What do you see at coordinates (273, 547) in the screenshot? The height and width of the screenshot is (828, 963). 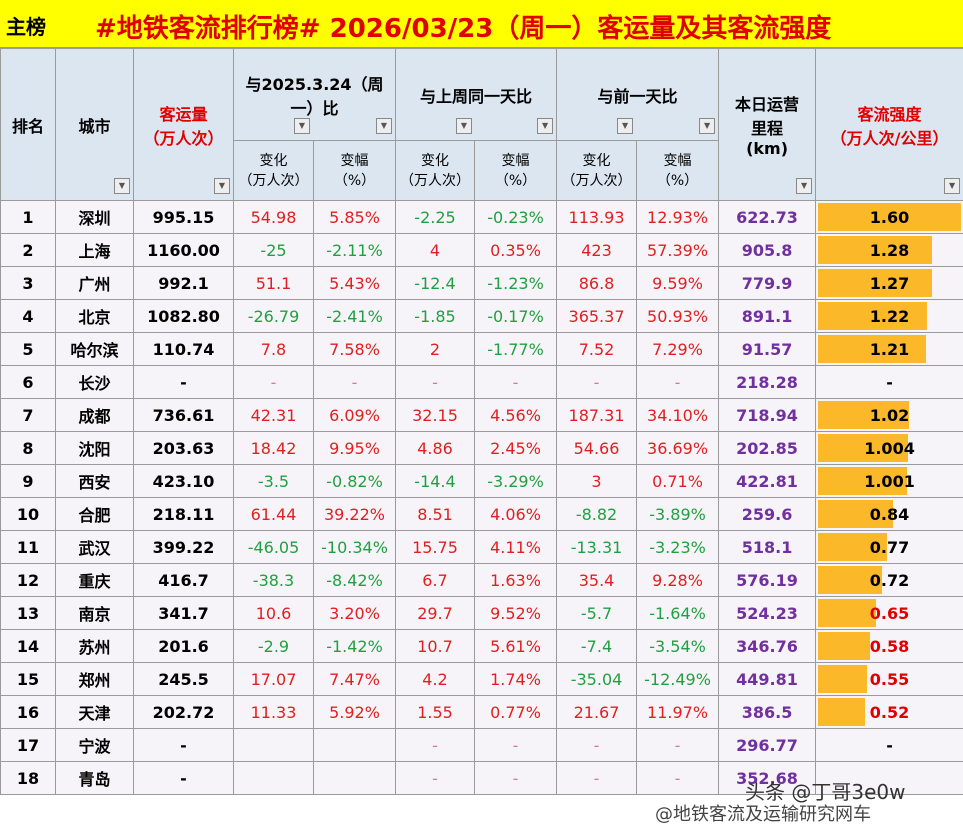 I see `cell: -46.05` at bounding box center [273, 547].